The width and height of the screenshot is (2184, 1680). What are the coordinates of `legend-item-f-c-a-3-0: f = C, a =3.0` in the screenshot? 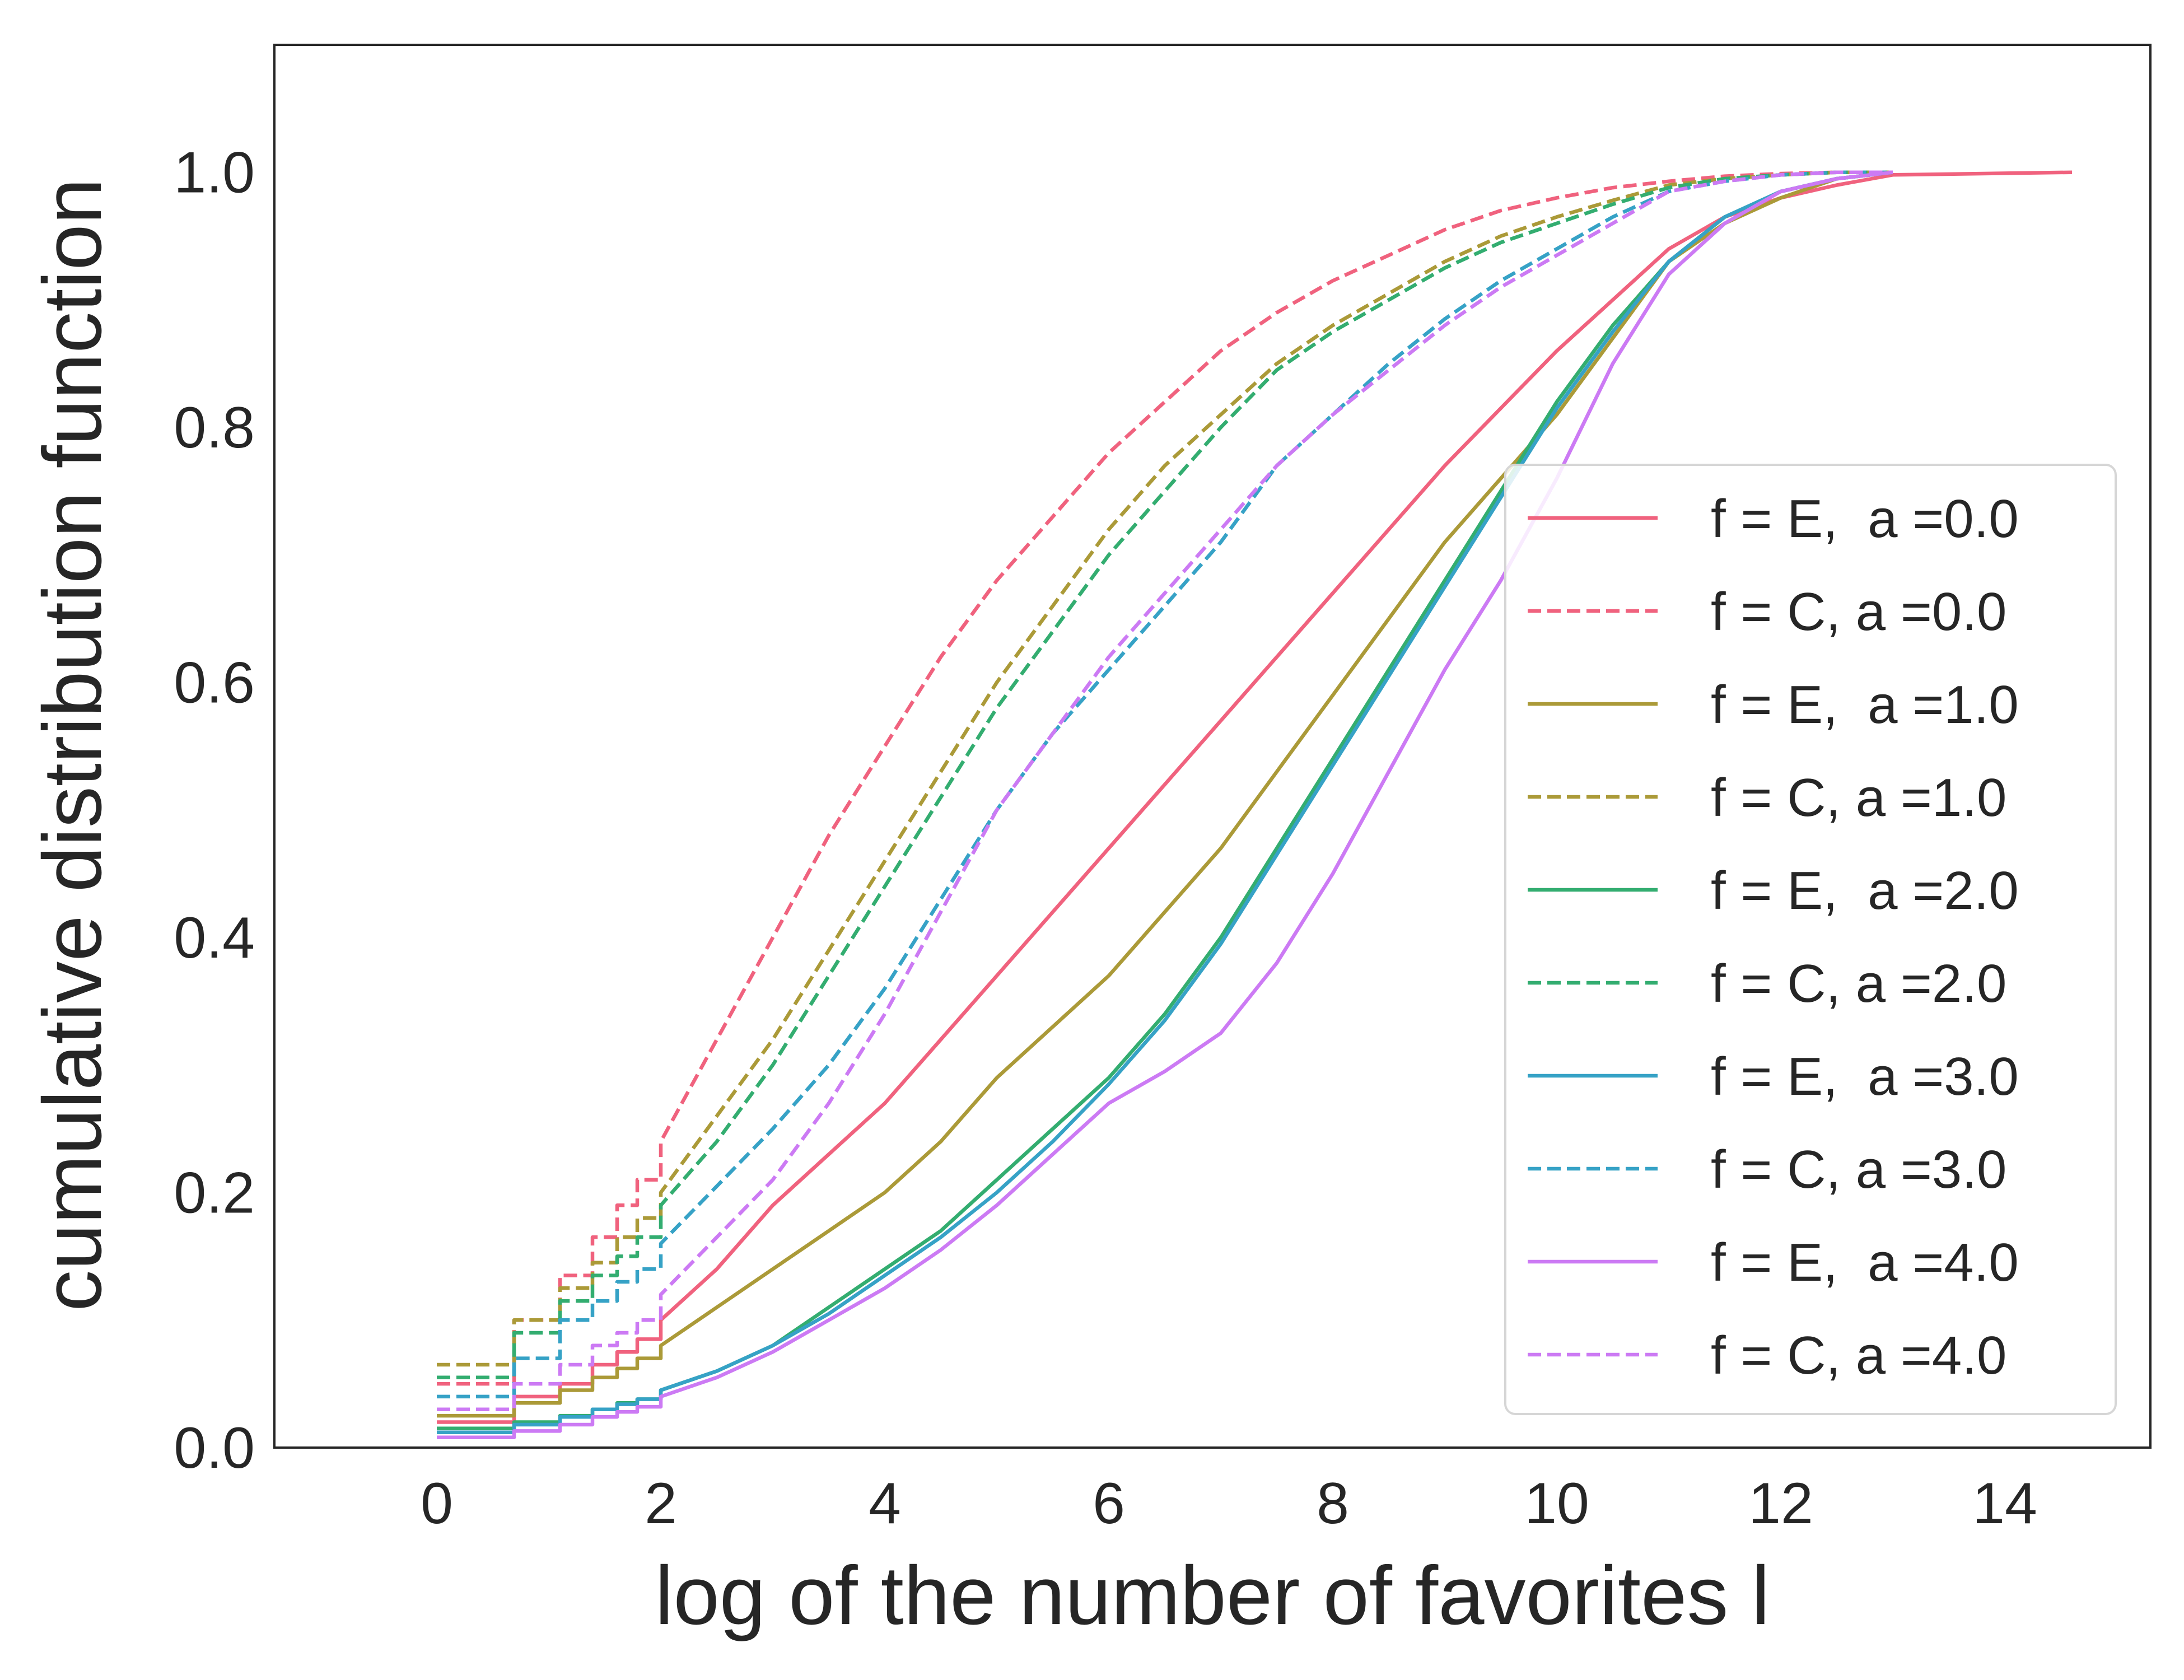 It's located at (1767, 1170).